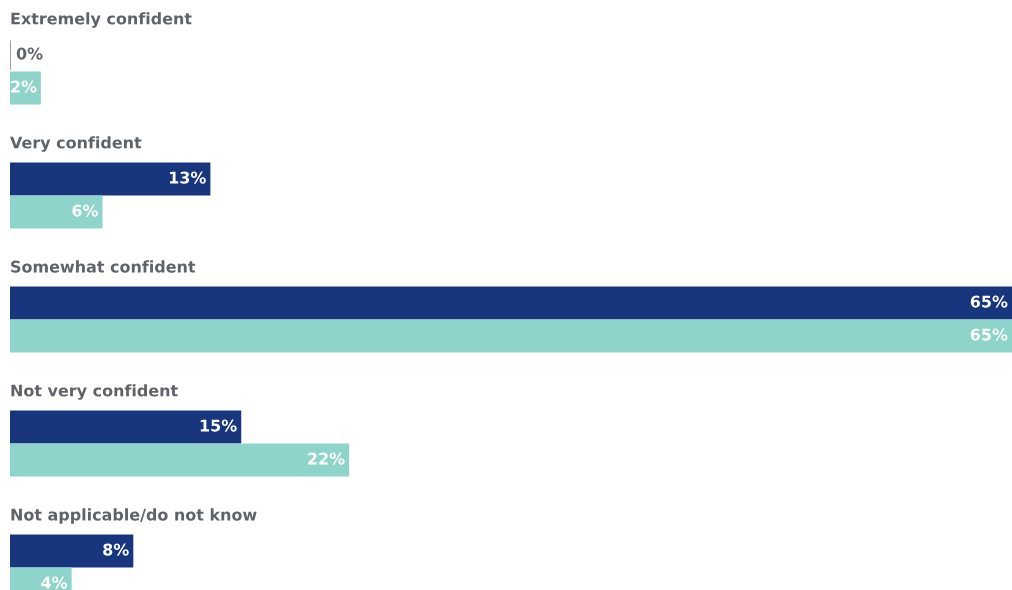 This screenshot has width=1012, height=590. What do you see at coordinates (76, 144) in the screenshot?
I see `y-tick-label: Very confident` at bounding box center [76, 144].